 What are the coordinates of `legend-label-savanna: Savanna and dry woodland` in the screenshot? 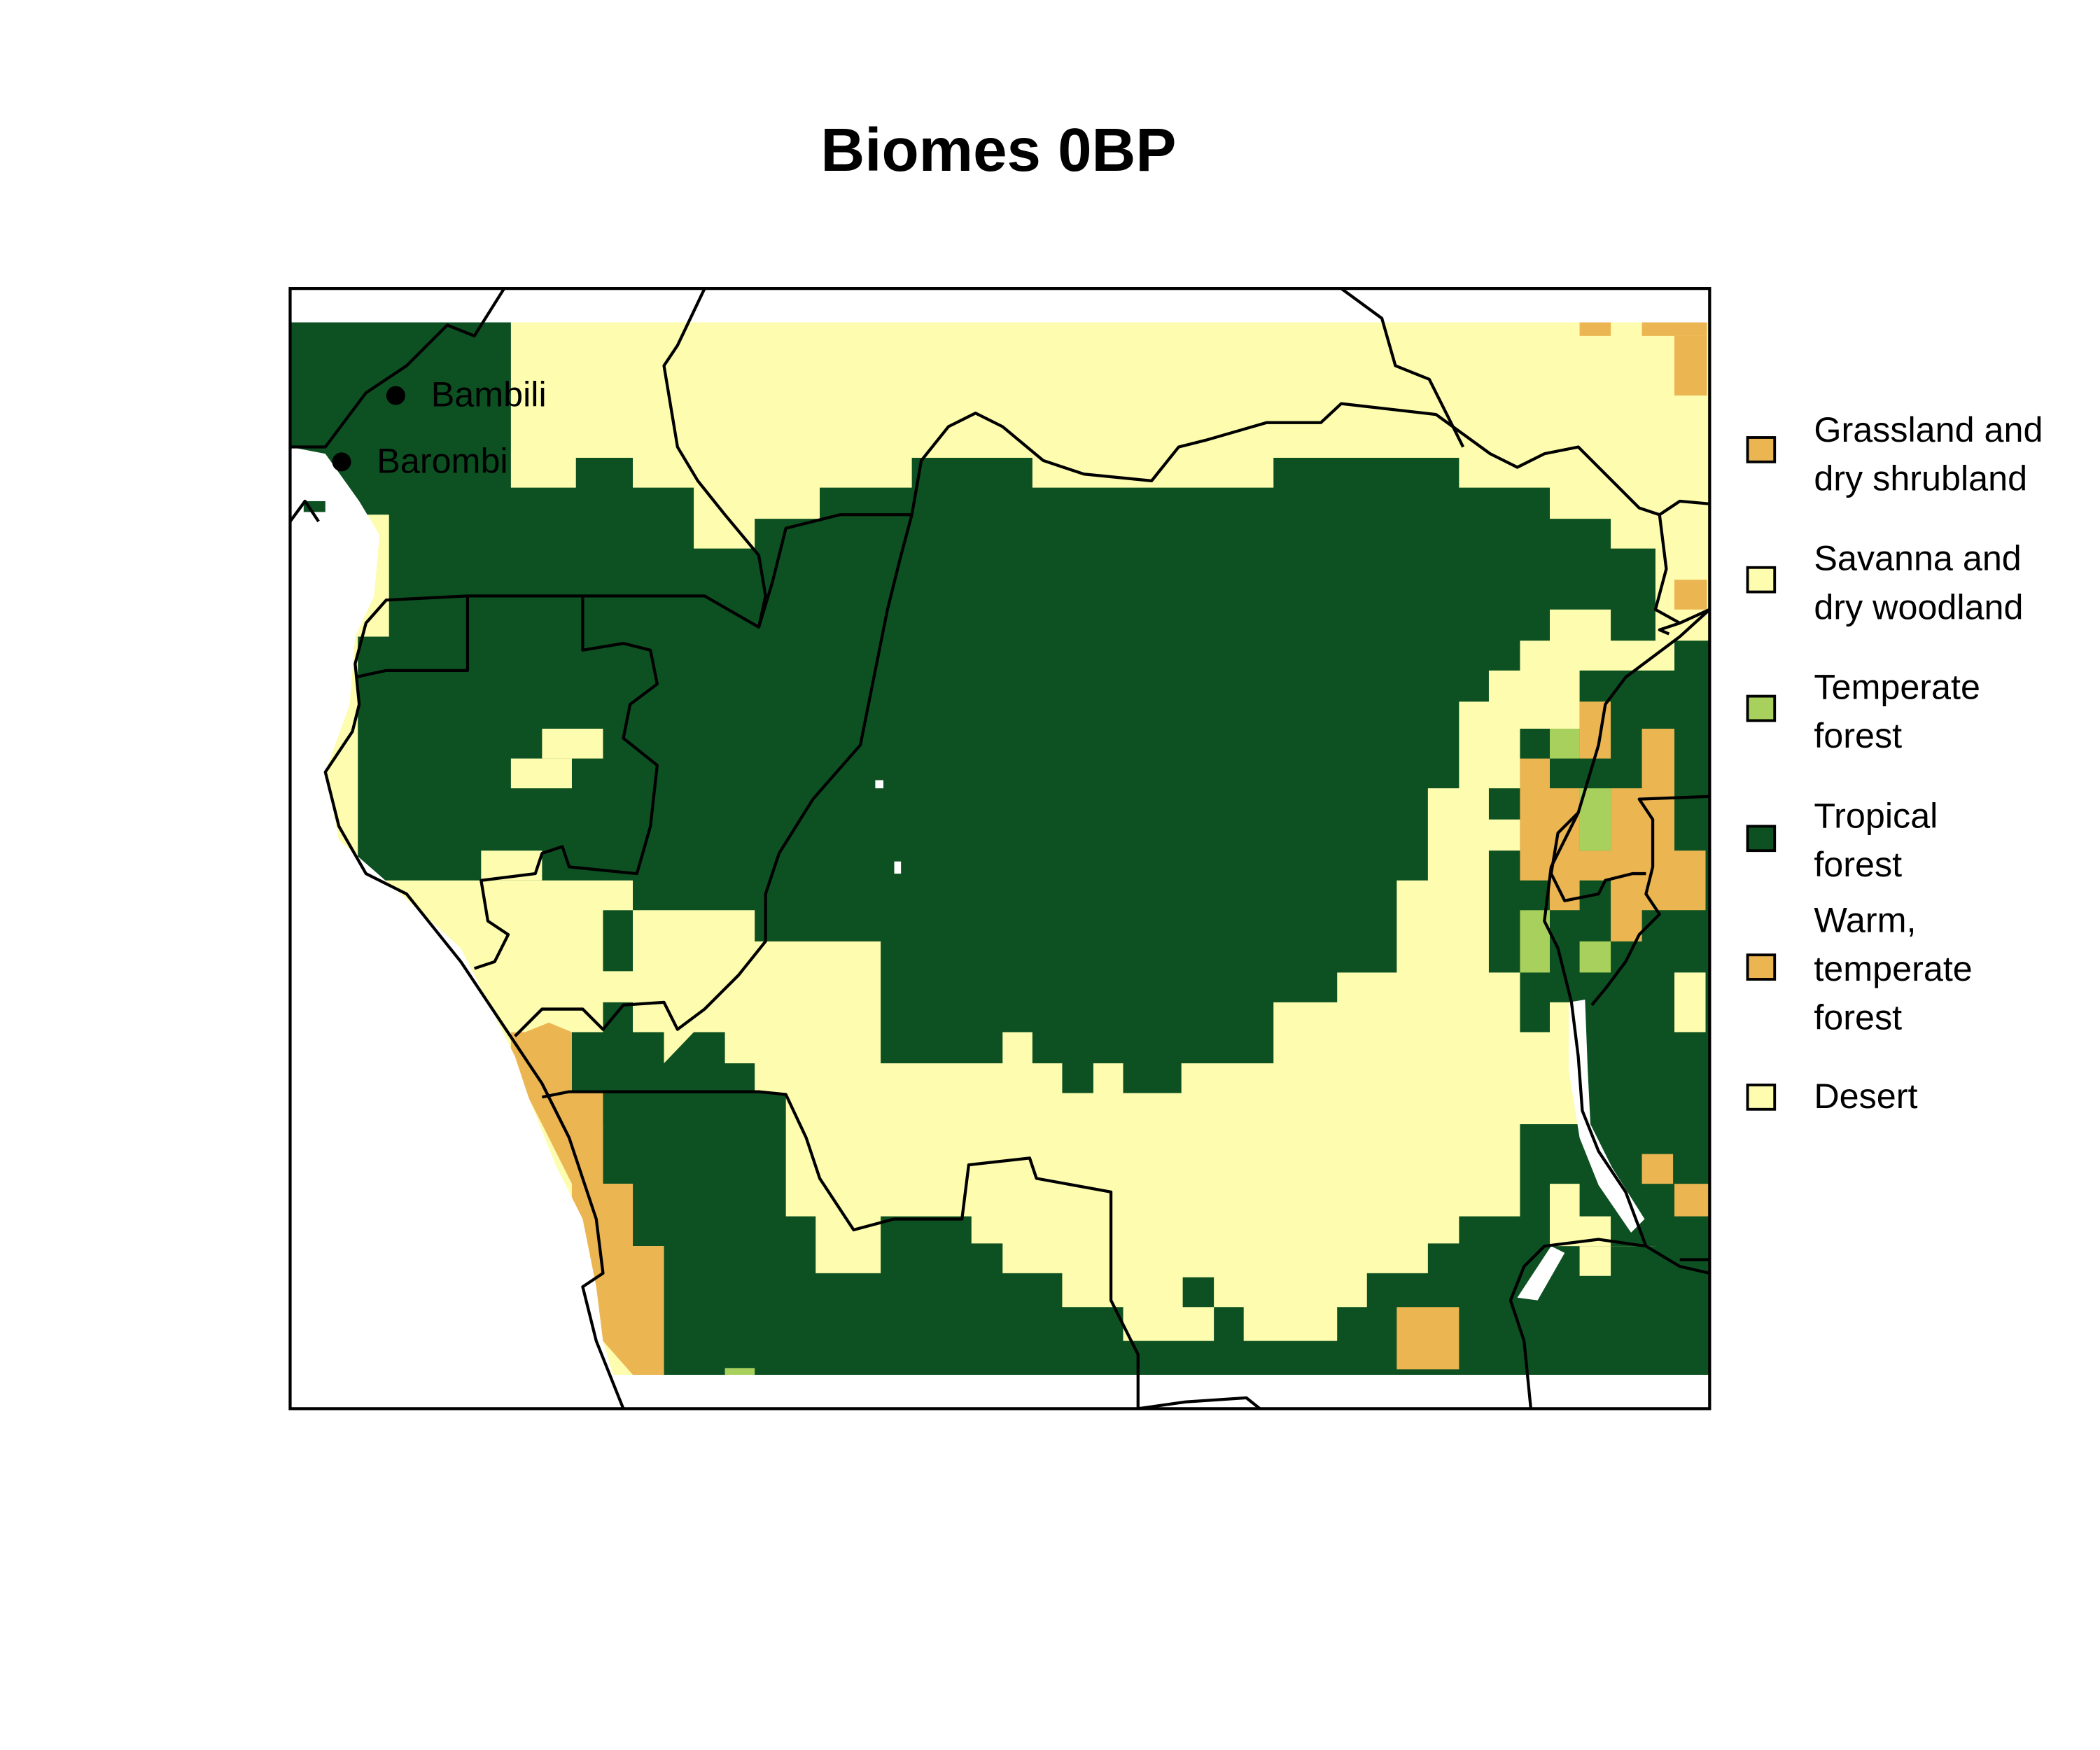 It's located at (1922, 582).